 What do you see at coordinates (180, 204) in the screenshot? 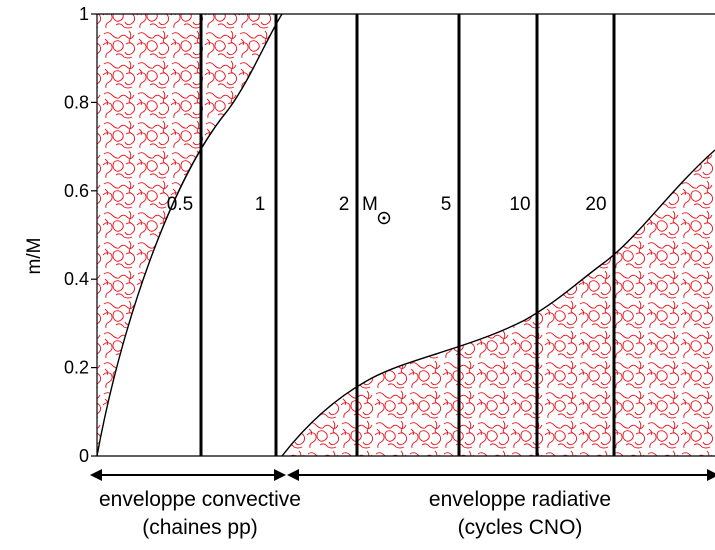
I see `mass-label: 0.5` at bounding box center [180, 204].